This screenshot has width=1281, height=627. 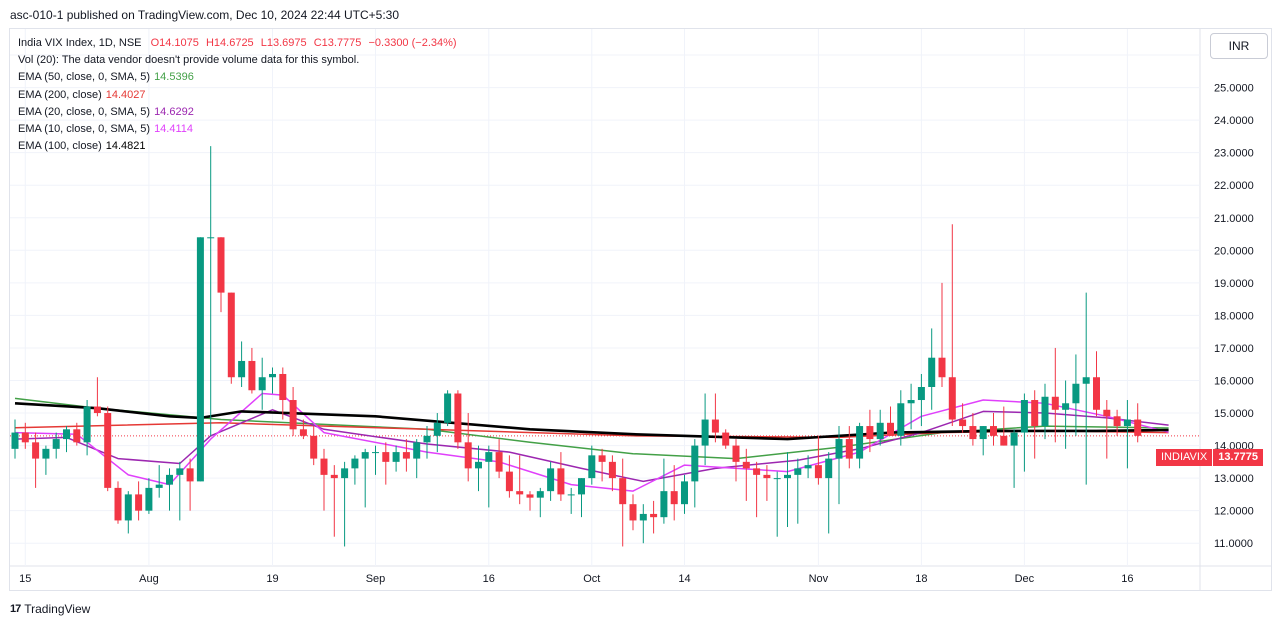 What do you see at coordinates (125, 94) in the screenshot?
I see `ema200-value: 14.4027` at bounding box center [125, 94].